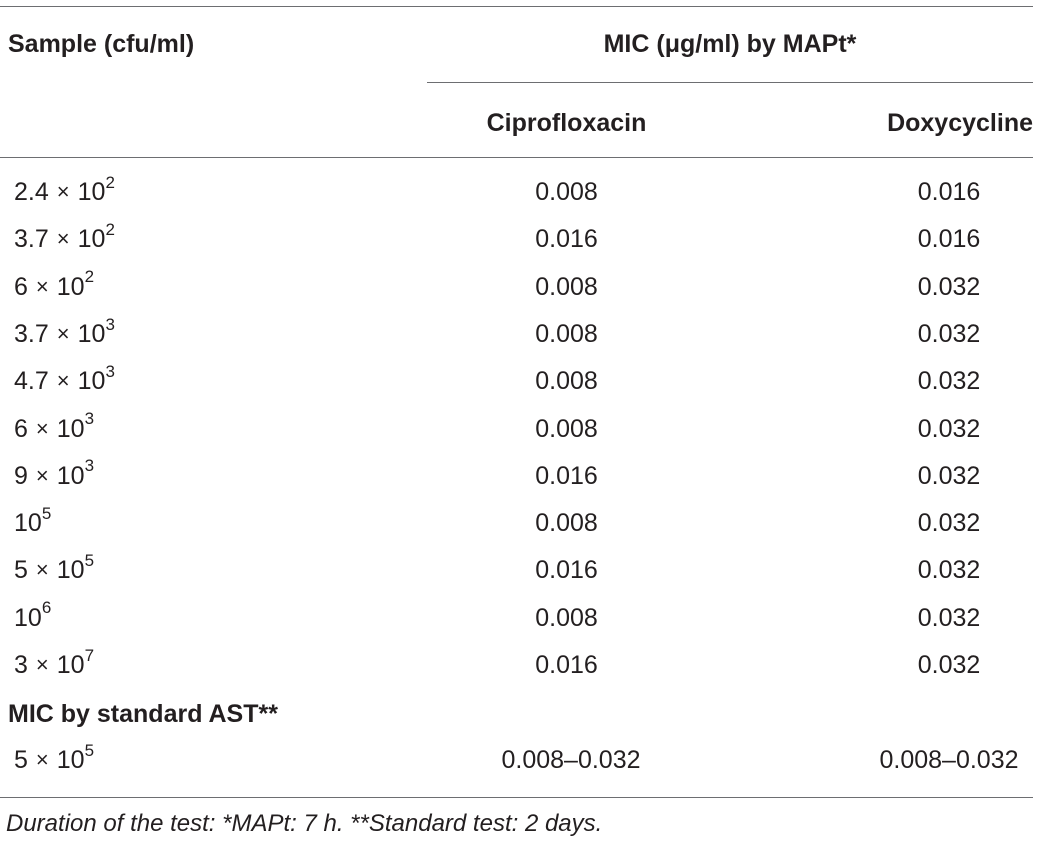 The height and width of the screenshot is (846, 1039). What do you see at coordinates (31, 381) in the screenshot?
I see `sample-mantissa: 4.7` at bounding box center [31, 381].